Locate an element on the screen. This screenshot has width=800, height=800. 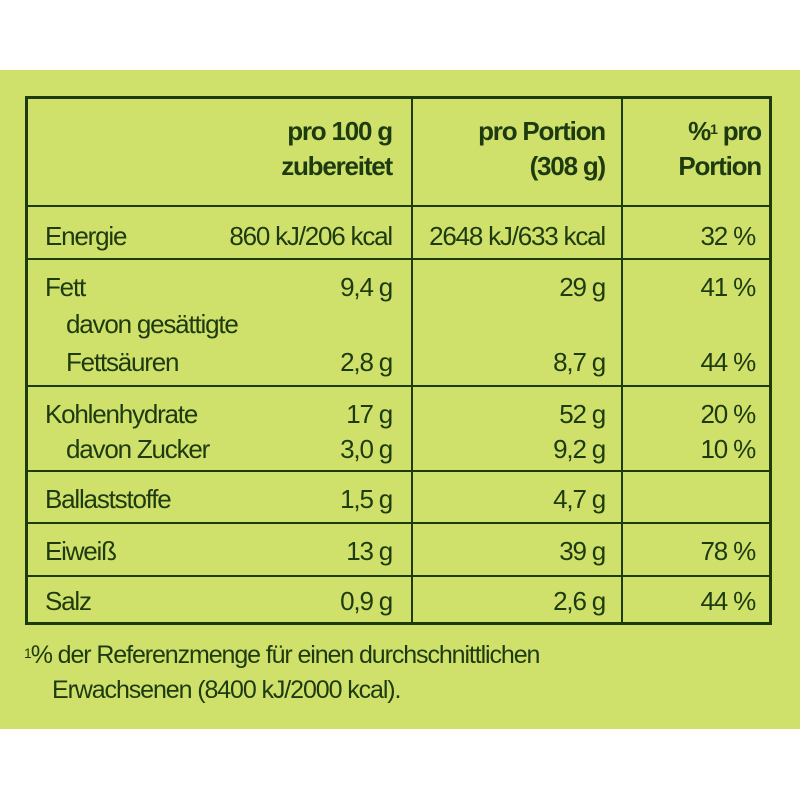
value-portion: 39 g is located at coordinates (582, 551).